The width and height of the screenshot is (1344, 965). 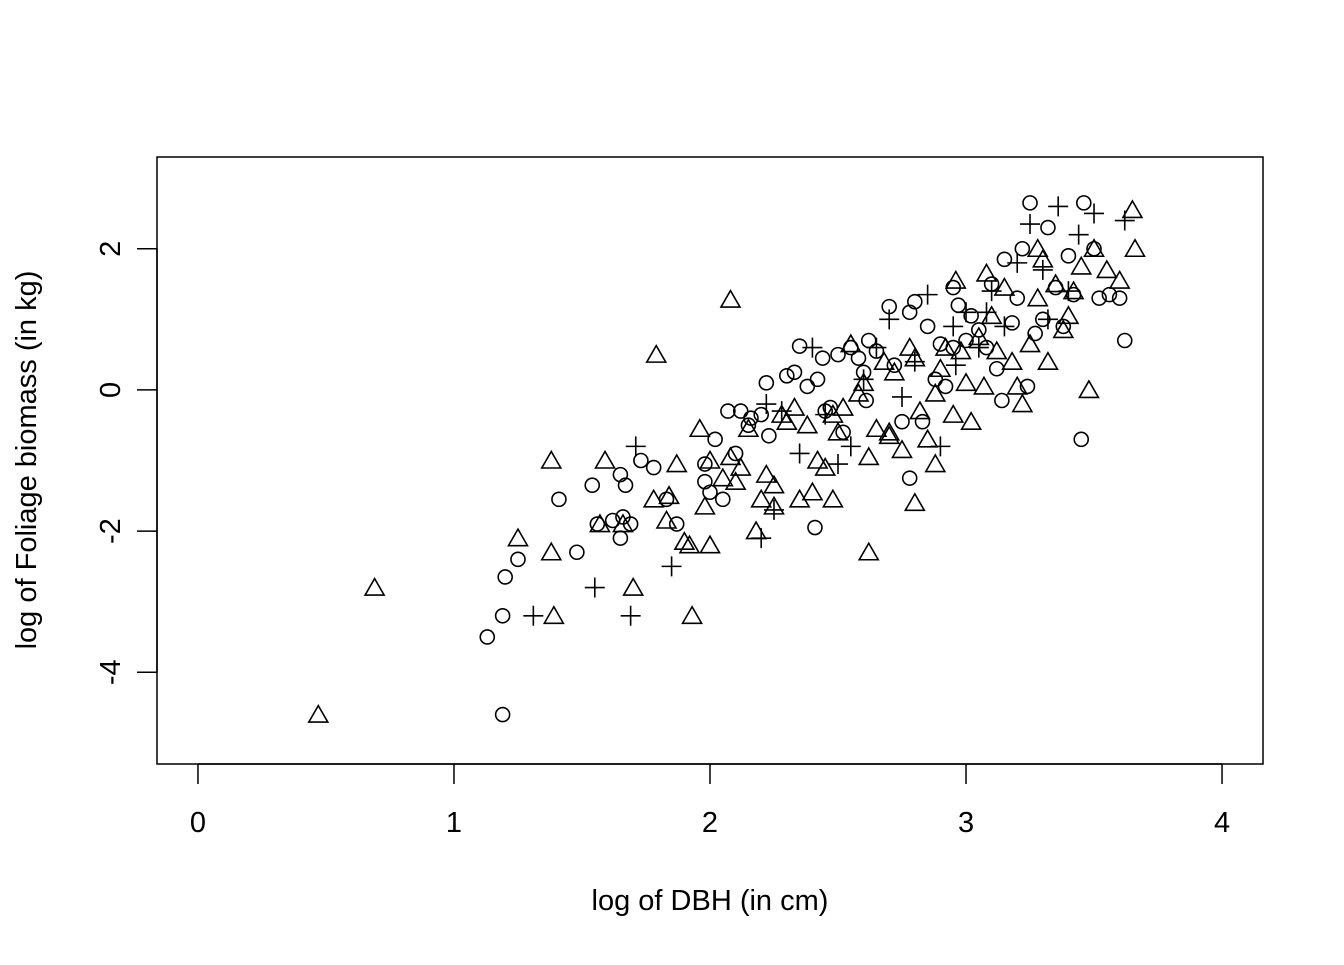 What do you see at coordinates (111, 672) in the screenshot?
I see `y-tick-label: -4` at bounding box center [111, 672].